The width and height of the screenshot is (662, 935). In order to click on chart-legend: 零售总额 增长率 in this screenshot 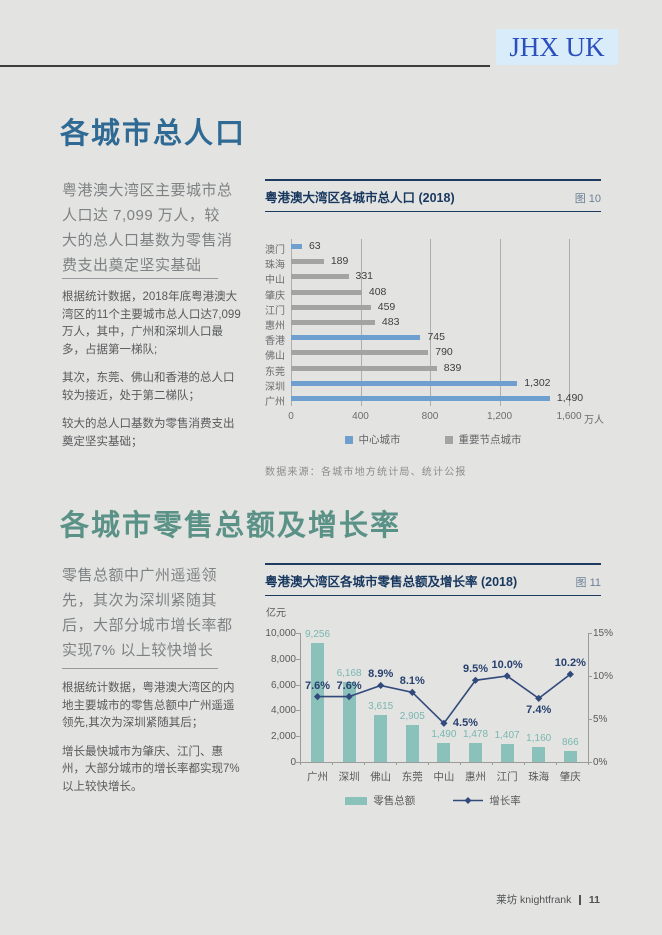, I will do `click(433, 800)`.